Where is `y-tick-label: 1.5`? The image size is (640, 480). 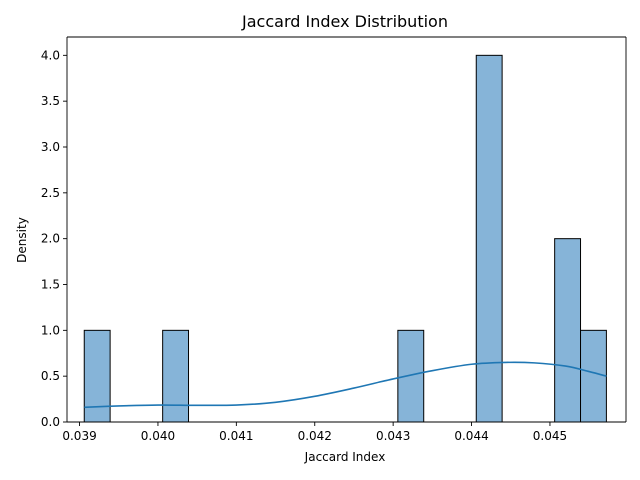
y-tick-label: 1.5 is located at coordinates (50, 285).